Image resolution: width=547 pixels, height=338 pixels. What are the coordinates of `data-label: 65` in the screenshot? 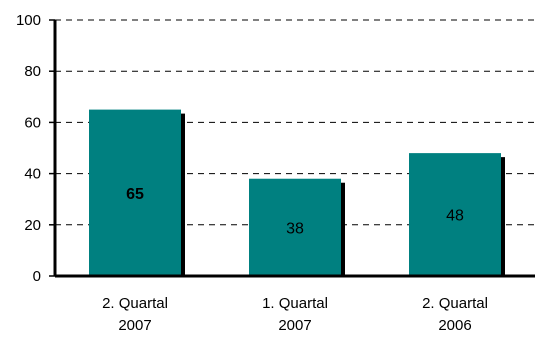 It's located at (135, 194).